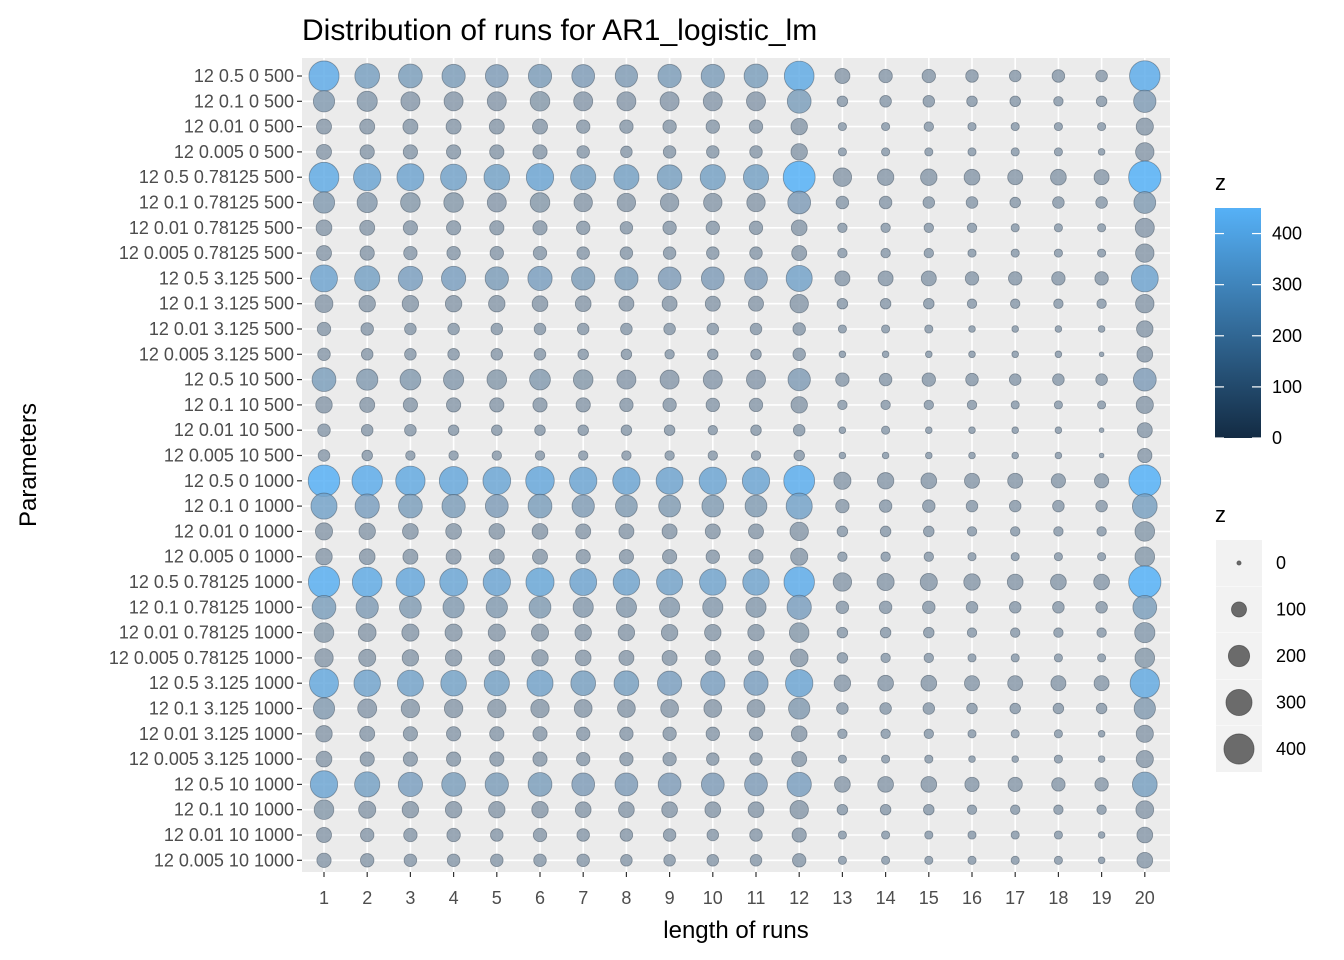 This screenshot has width=1344, height=960. Describe the element at coordinates (713, 898) in the screenshot. I see `x-tick-label: 10` at that location.